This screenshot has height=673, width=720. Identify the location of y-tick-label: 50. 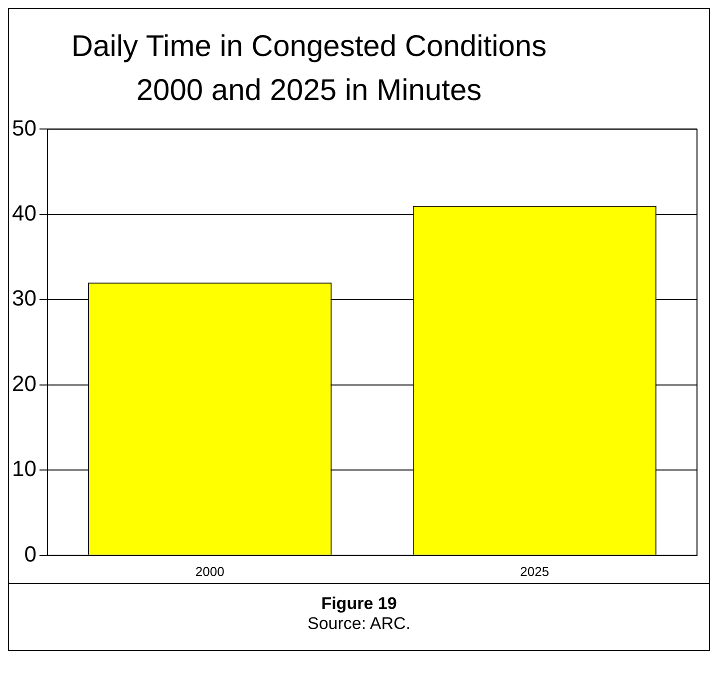
(24, 127).